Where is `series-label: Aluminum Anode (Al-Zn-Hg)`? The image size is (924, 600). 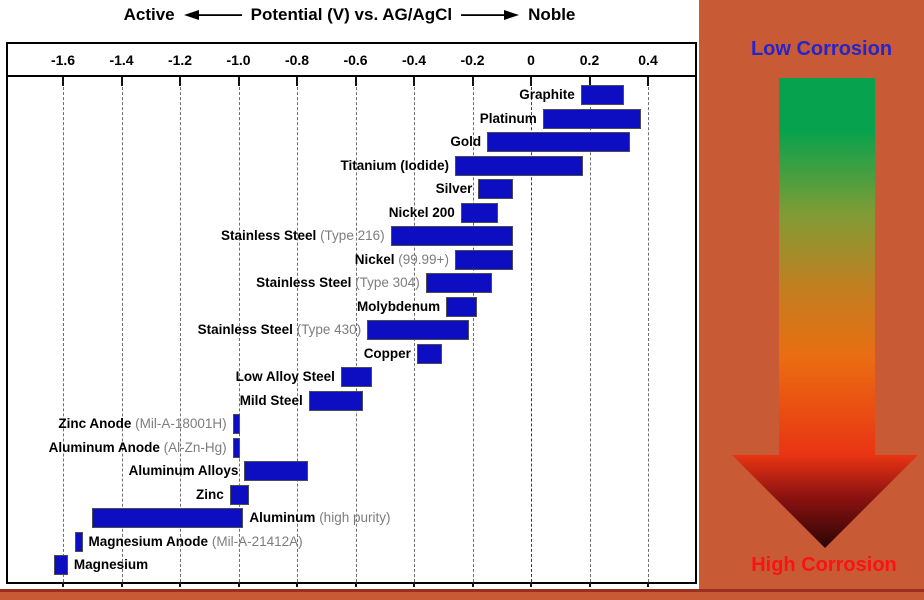 series-label: Aluminum Anode (Al-Zn-Hg) is located at coordinates (138, 448).